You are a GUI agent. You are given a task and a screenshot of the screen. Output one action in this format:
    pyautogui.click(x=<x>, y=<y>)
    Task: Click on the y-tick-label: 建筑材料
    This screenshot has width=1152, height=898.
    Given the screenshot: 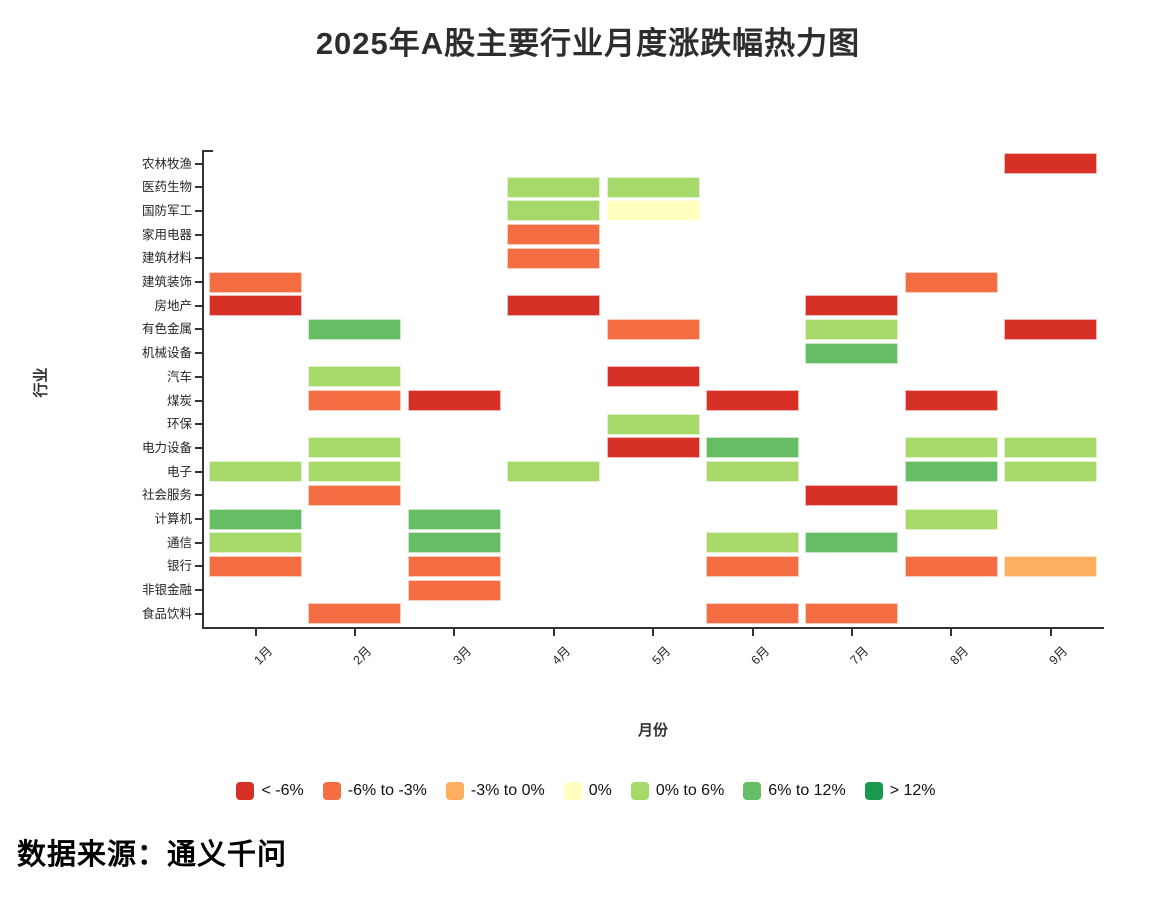 What is the action you would take?
    pyautogui.click(x=166, y=258)
    